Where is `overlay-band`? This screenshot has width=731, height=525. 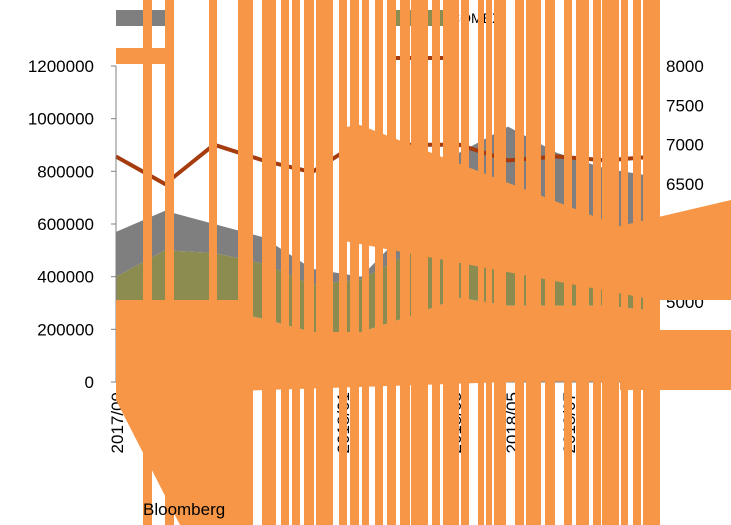
overlay-band is located at coordinates (423, 363).